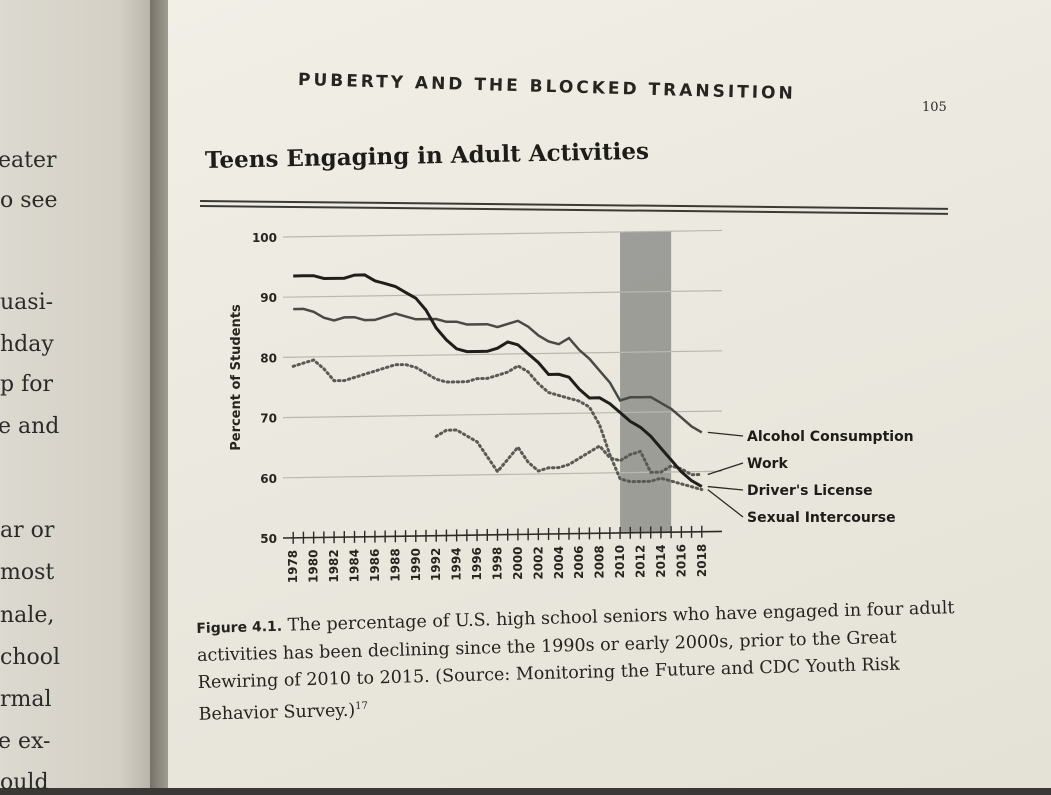 The image size is (1051, 795). Describe the element at coordinates (239, 627) in the screenshot. I see `caption-label: Figure 4.1.` at that location.